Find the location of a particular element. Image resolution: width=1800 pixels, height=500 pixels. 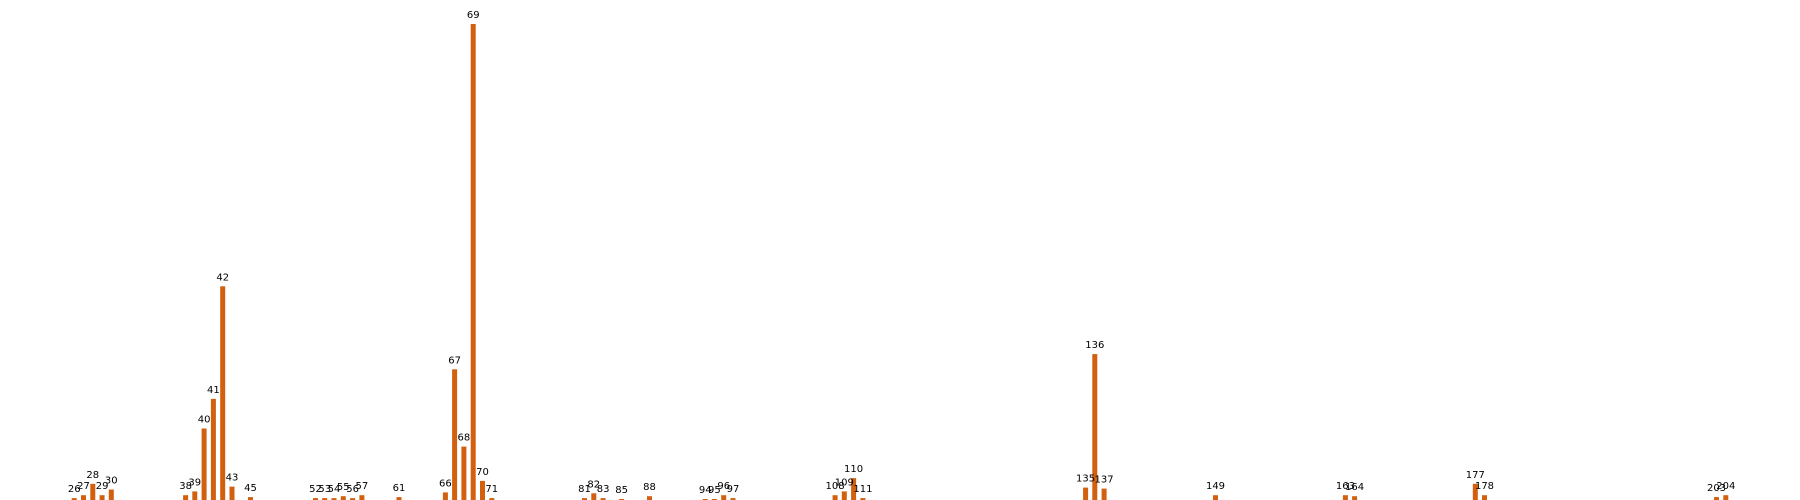

bar-label-137: 137 is located at coordinates (1104, 480).